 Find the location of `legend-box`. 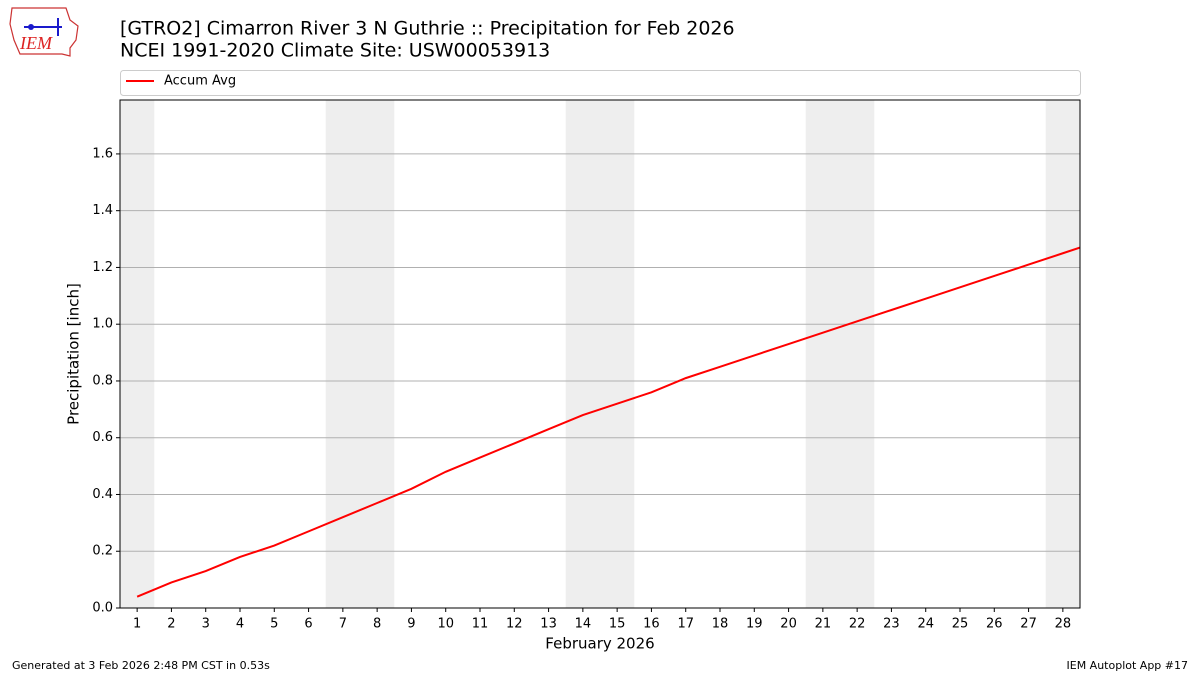

legend-box is located at coordinates (600, 83).